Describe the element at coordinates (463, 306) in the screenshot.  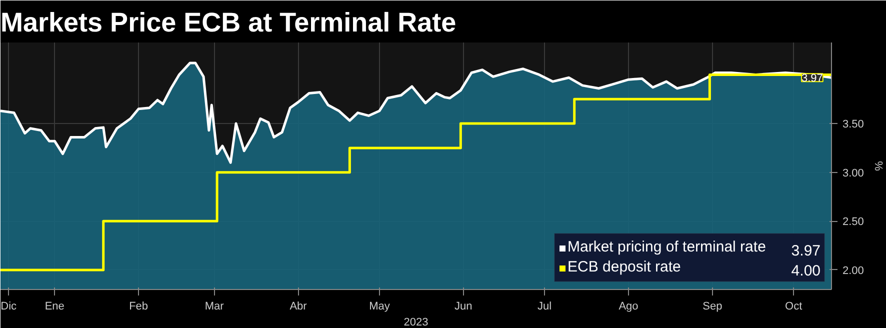
I see `x-tick-label: Jun` at that location.